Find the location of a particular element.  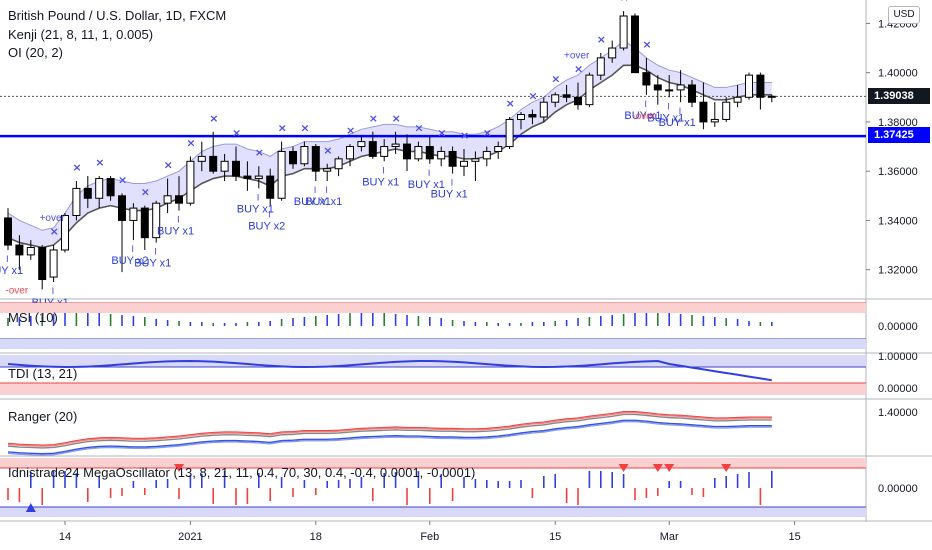

currency-button: USD is located at coordinates (904, 15).